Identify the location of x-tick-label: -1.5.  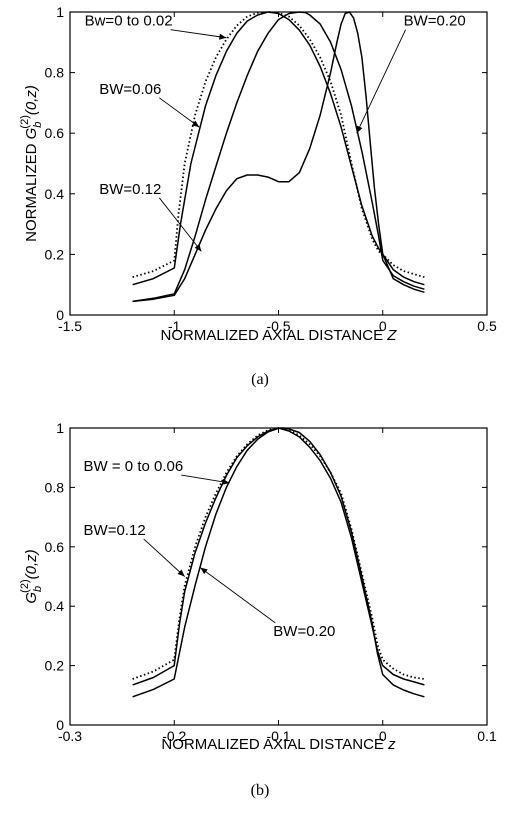
(70, 326).